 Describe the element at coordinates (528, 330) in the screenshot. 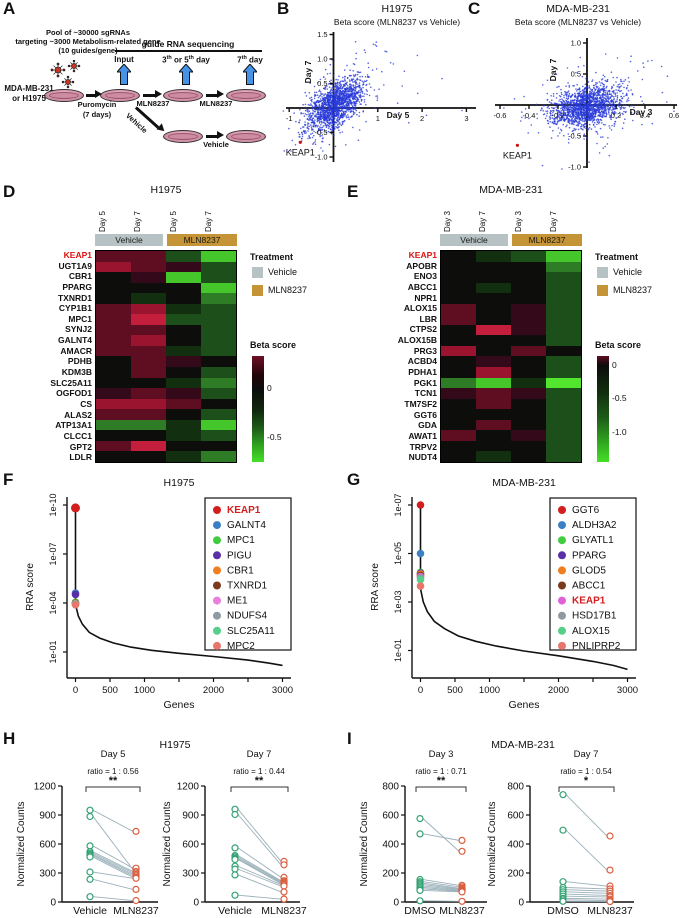

I see `heatmap-cell-CTPS2-c2` at that location.